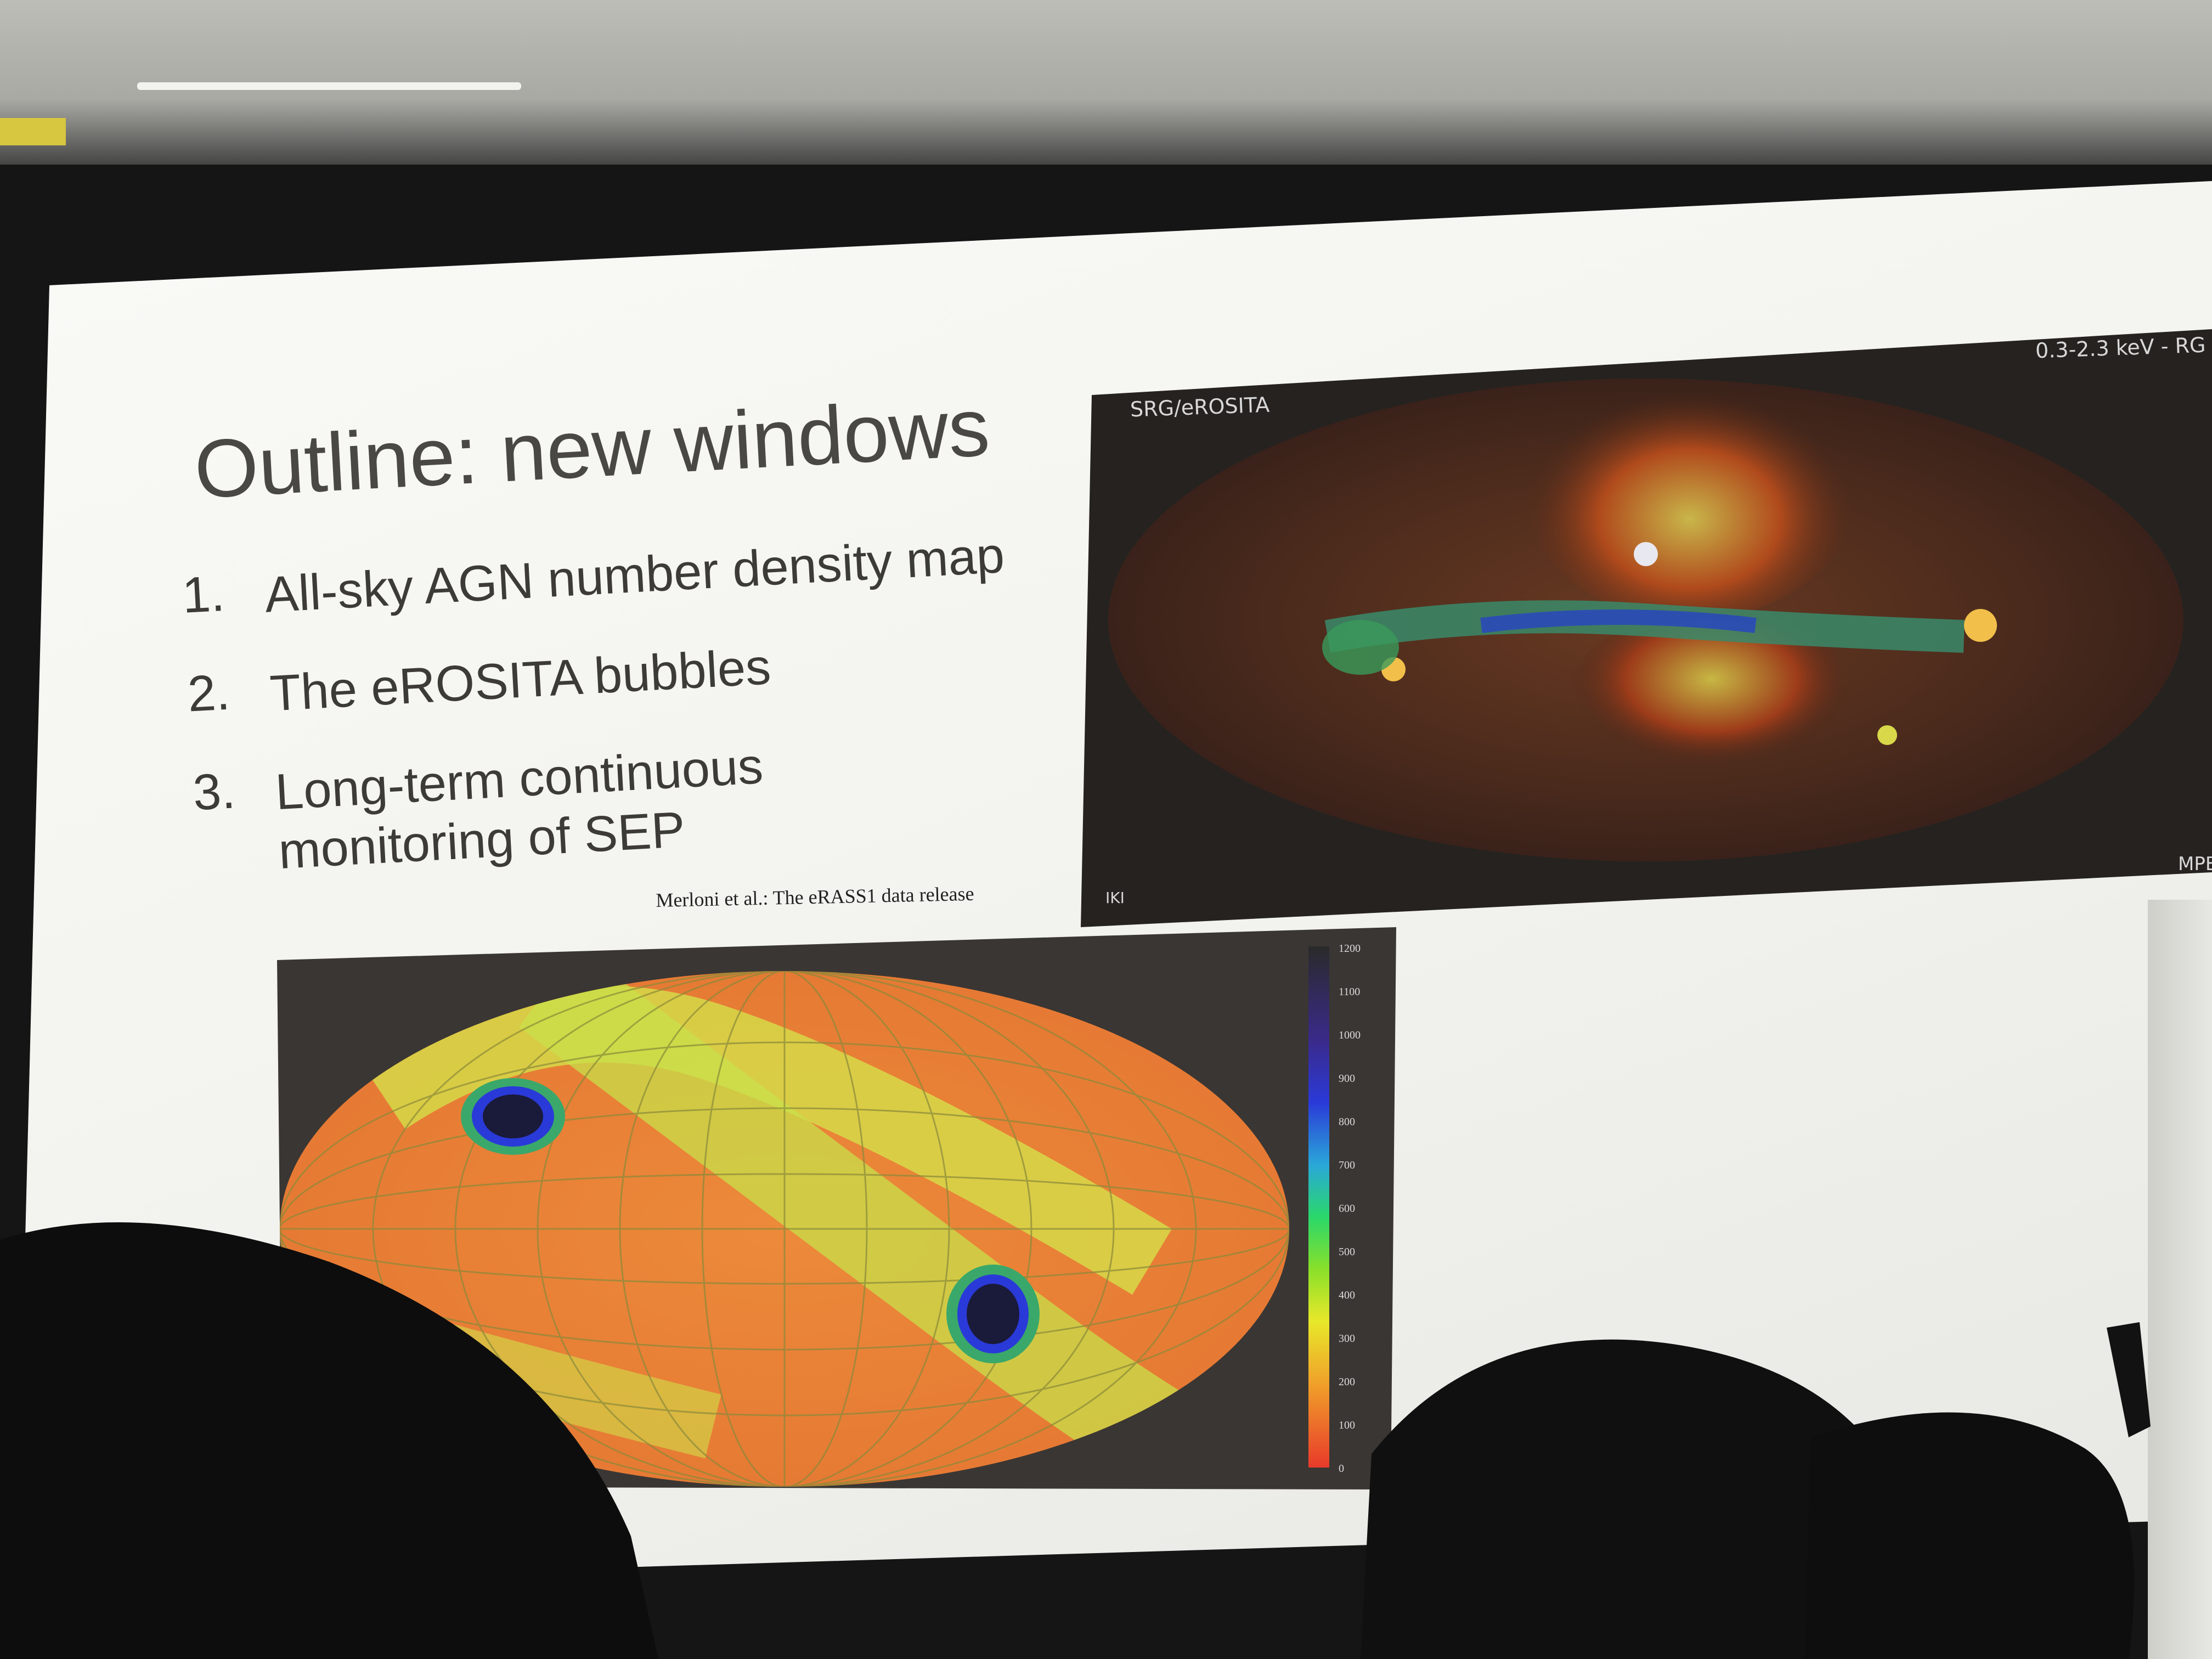  What do you see at coordinates (1341, 1469) in the screenshot?
I see `colorbar-tick: 0` at bounding box center [1341, 1469].